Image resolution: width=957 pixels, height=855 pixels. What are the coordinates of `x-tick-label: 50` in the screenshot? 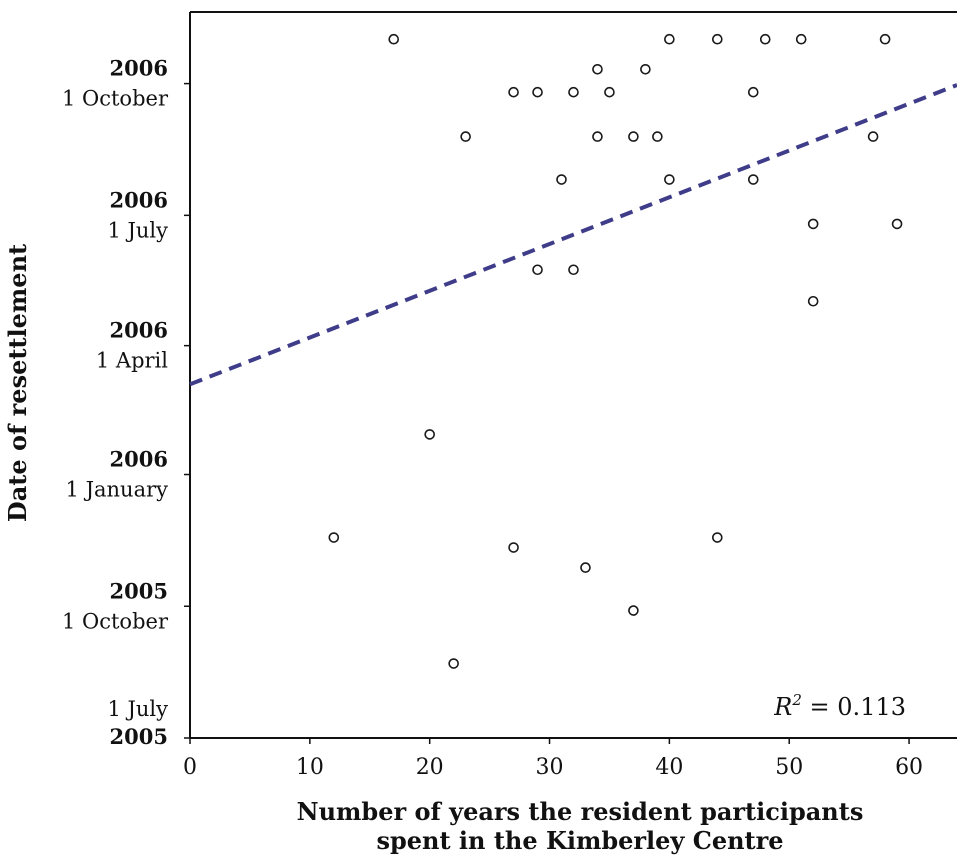 It's located at (789, 767).